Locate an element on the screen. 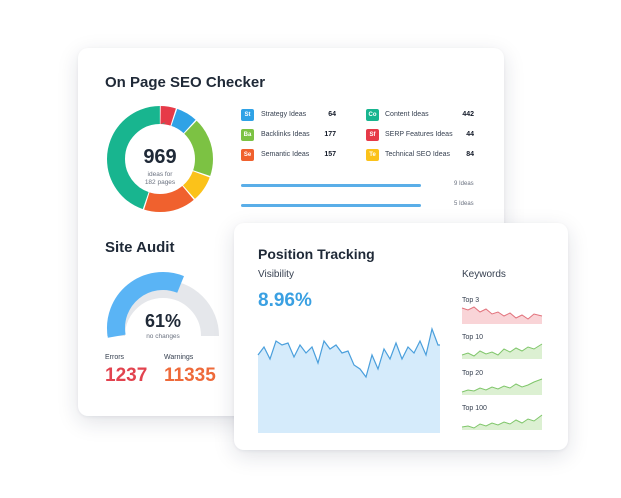  gauge-caption: no changes is located at coordinates (163, 336).